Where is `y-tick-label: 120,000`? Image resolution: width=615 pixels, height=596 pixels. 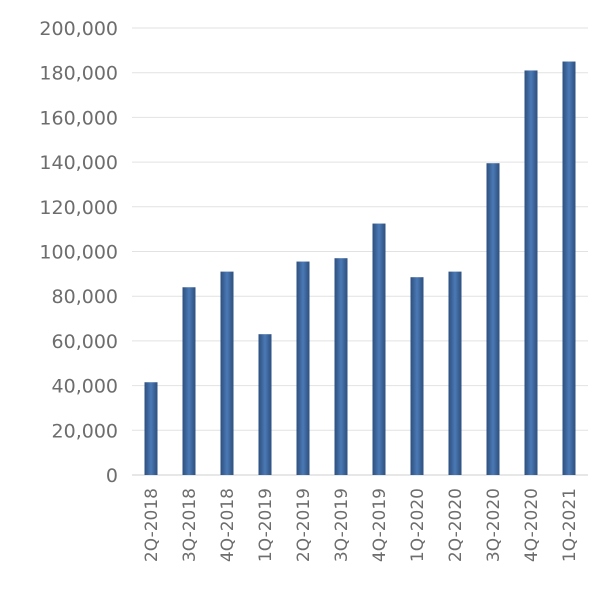 y-tick-label: 120,000 is located at coordinates (78, 208).